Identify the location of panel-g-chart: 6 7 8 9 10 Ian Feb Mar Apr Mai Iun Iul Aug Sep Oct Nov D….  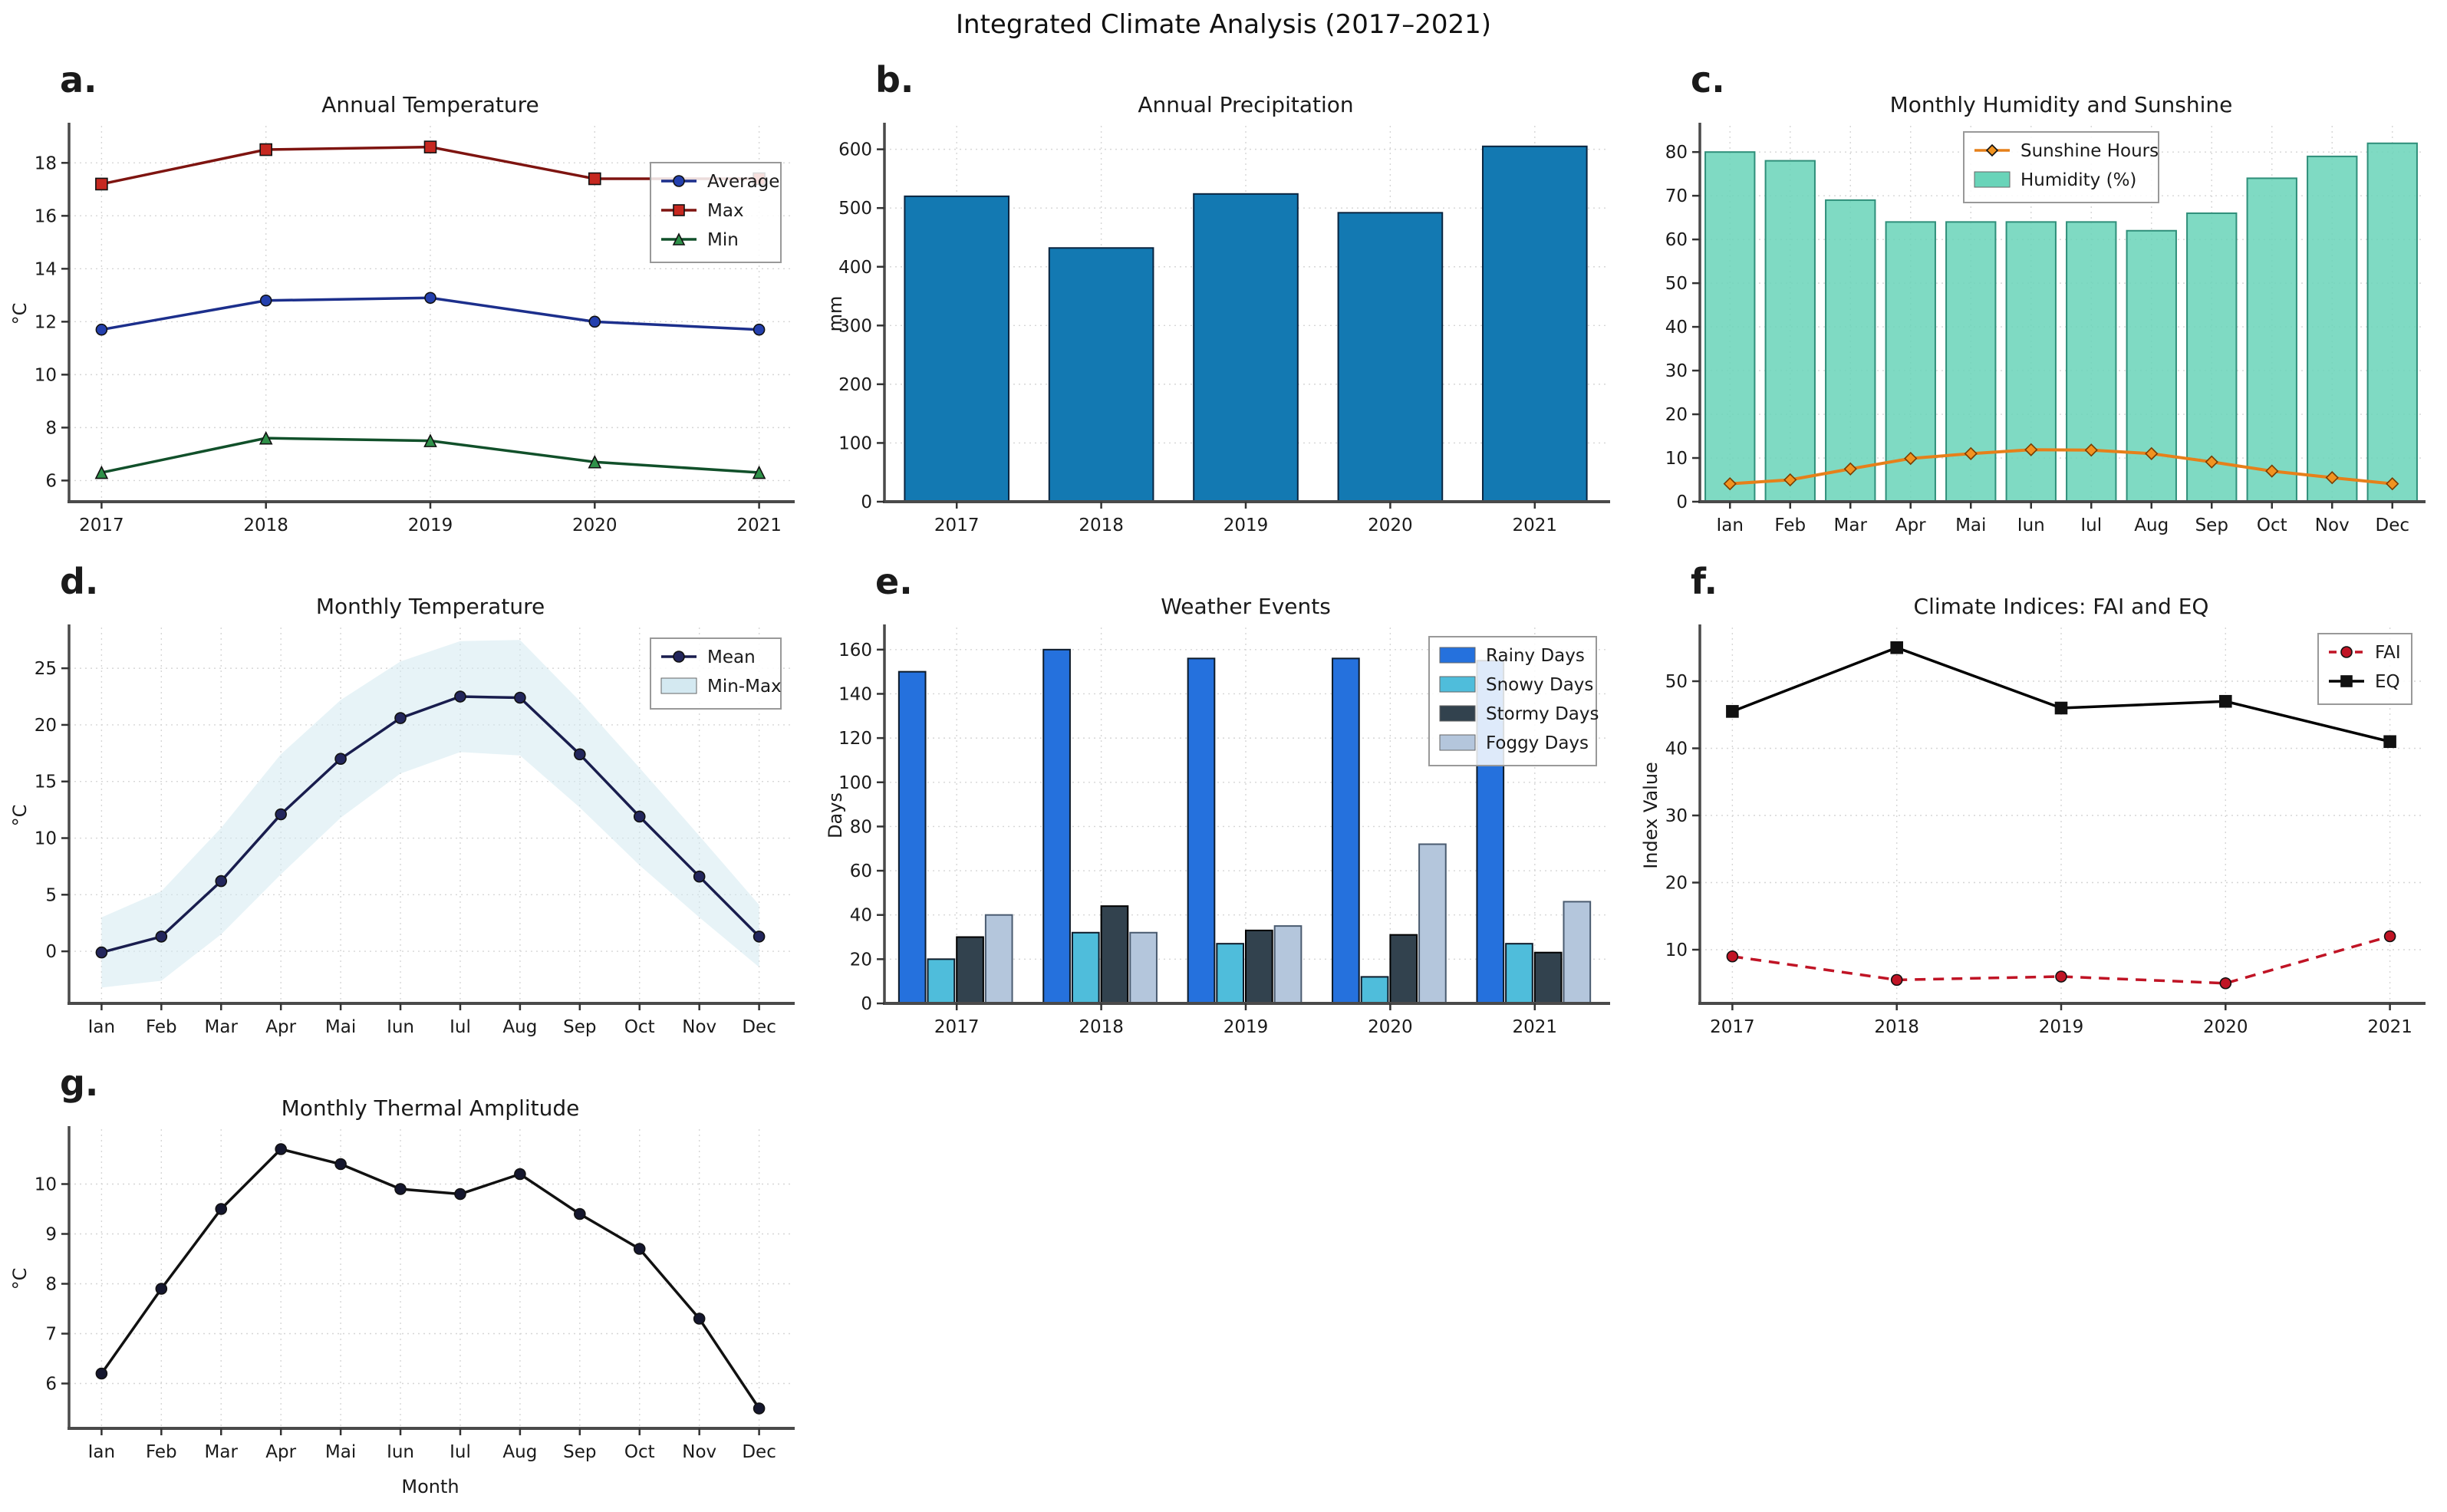
(402, 1279).